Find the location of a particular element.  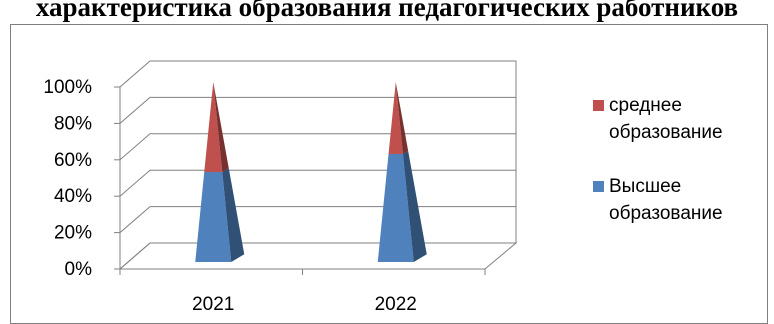

y-axis-ticks: 0% 20% 40% 60% 80% 100% is located at coordinates (67, 178).